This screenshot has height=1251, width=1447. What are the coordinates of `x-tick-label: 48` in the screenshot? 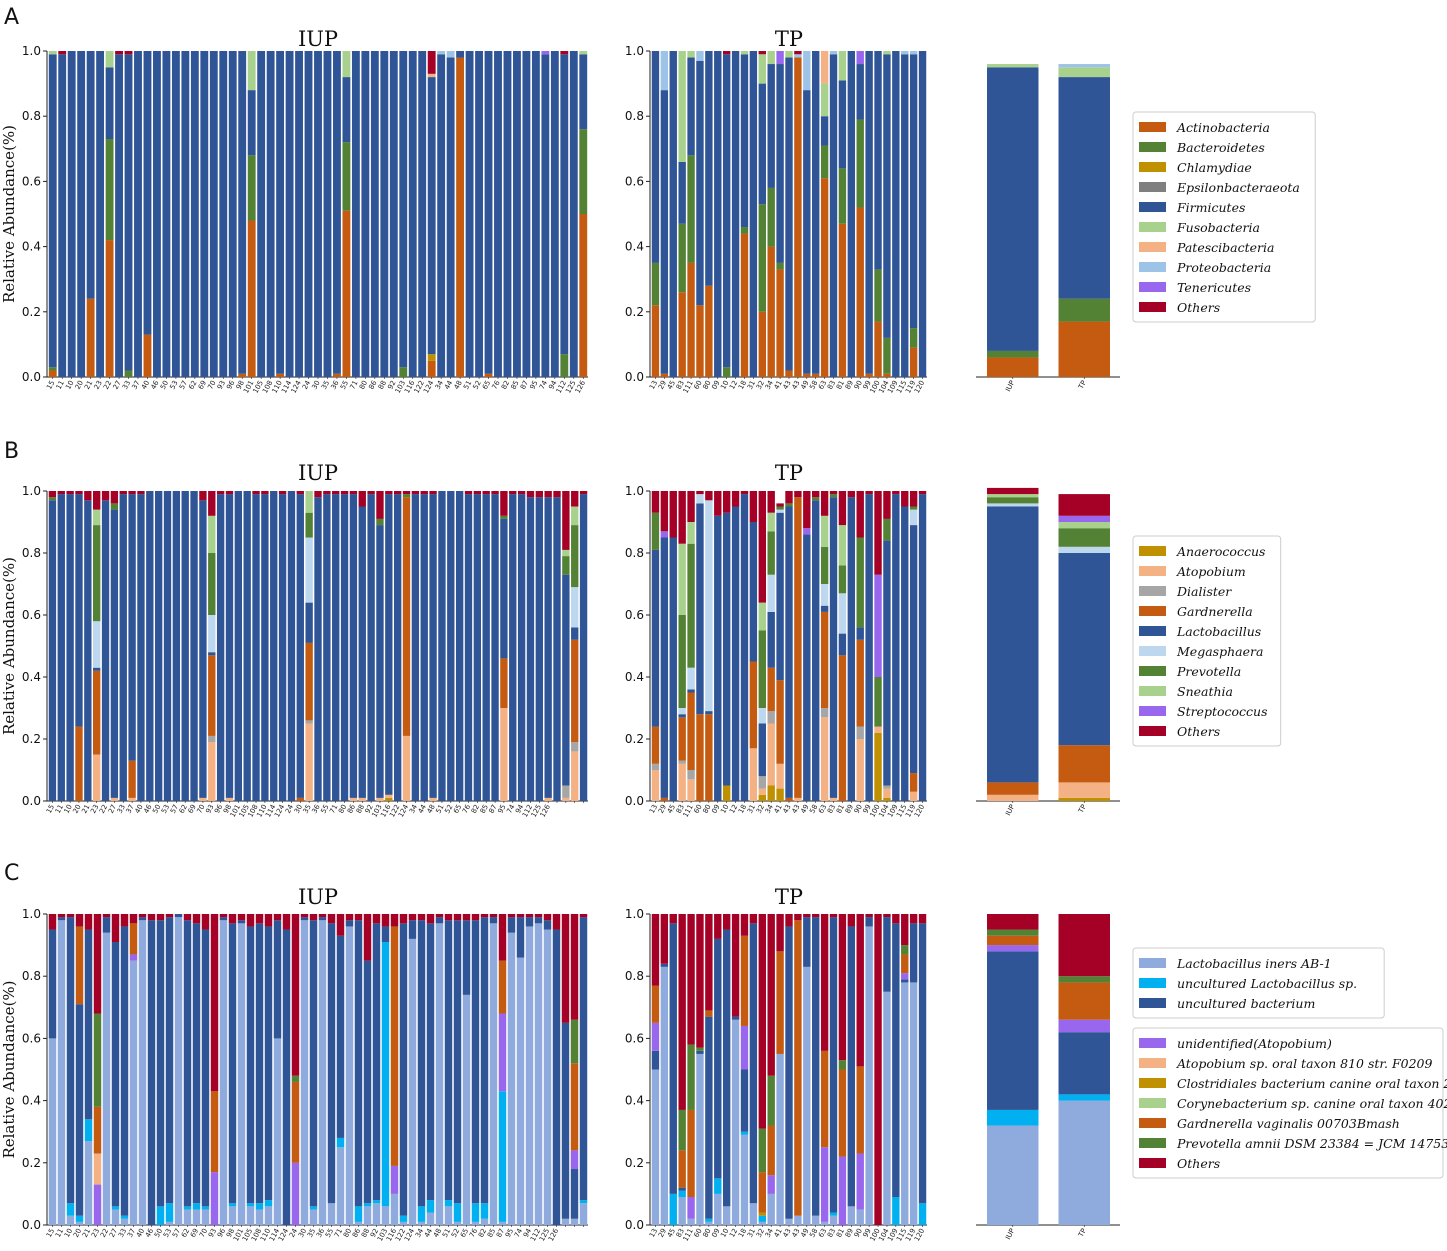 It's located at (458, 385).